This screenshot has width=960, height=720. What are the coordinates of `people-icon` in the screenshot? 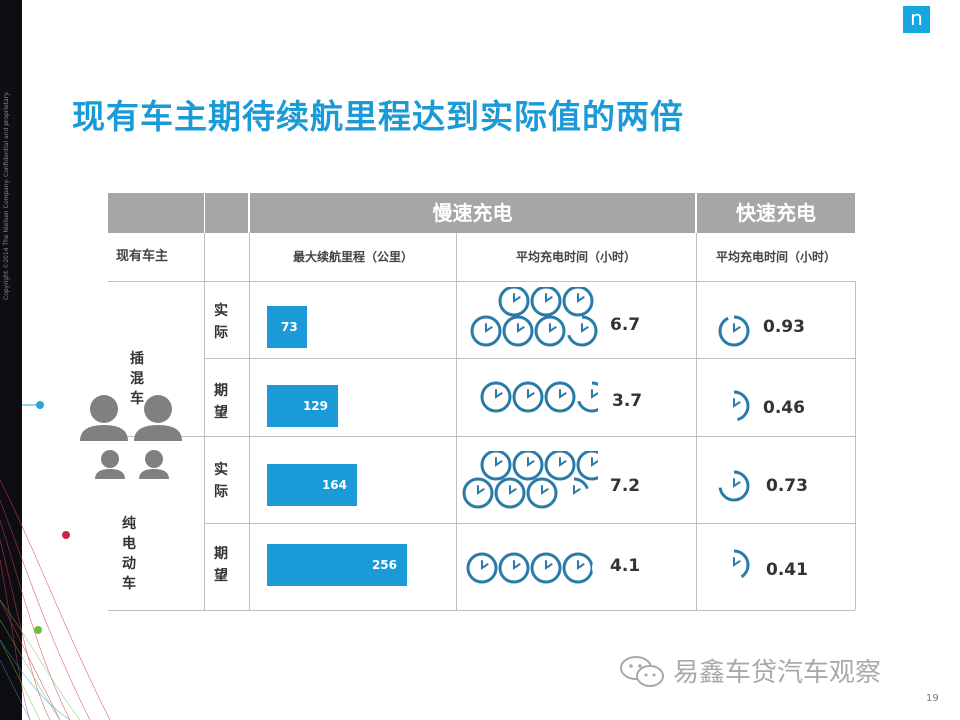 It's located at (131, 437).